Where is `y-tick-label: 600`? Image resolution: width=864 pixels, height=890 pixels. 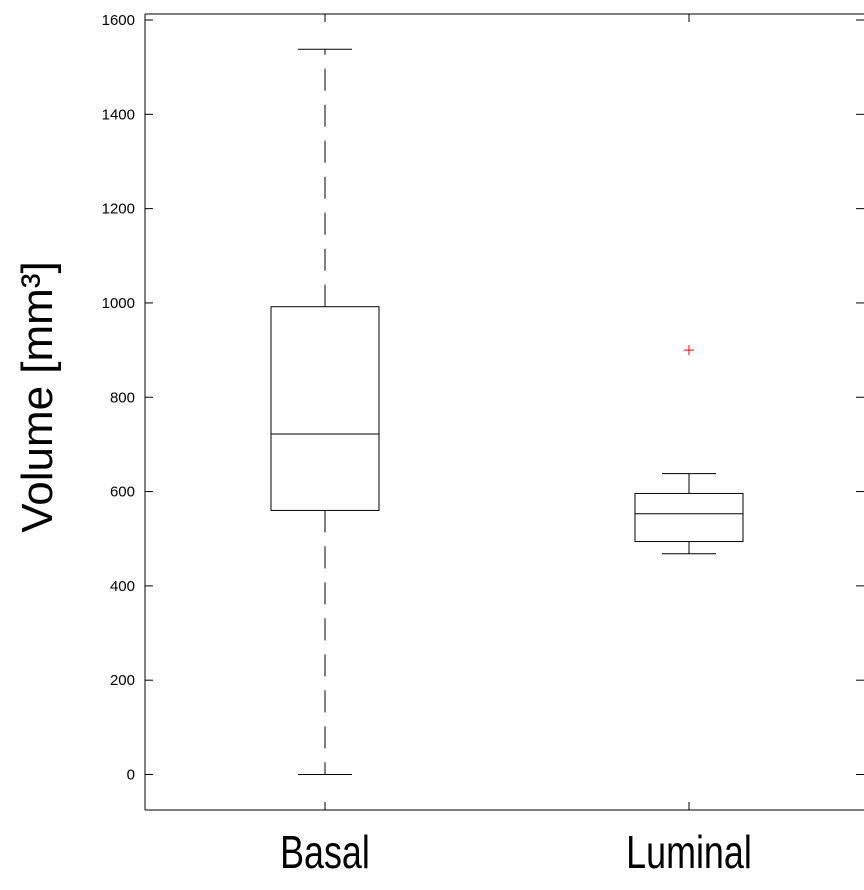
y-tick-label: 600 is located at coordinates (122, 492).